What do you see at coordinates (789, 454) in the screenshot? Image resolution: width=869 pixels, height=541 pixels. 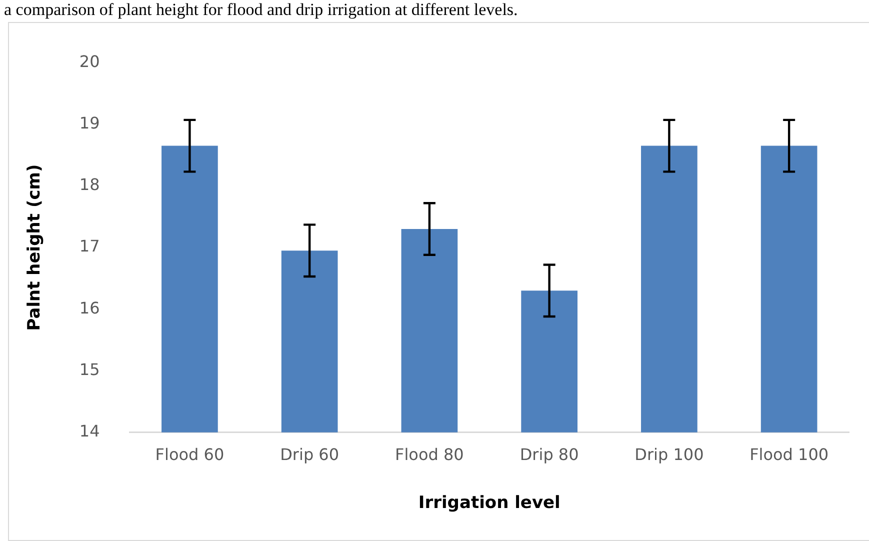 I see `x-tick-label: Flood 100` at bounding box center [789, 454].